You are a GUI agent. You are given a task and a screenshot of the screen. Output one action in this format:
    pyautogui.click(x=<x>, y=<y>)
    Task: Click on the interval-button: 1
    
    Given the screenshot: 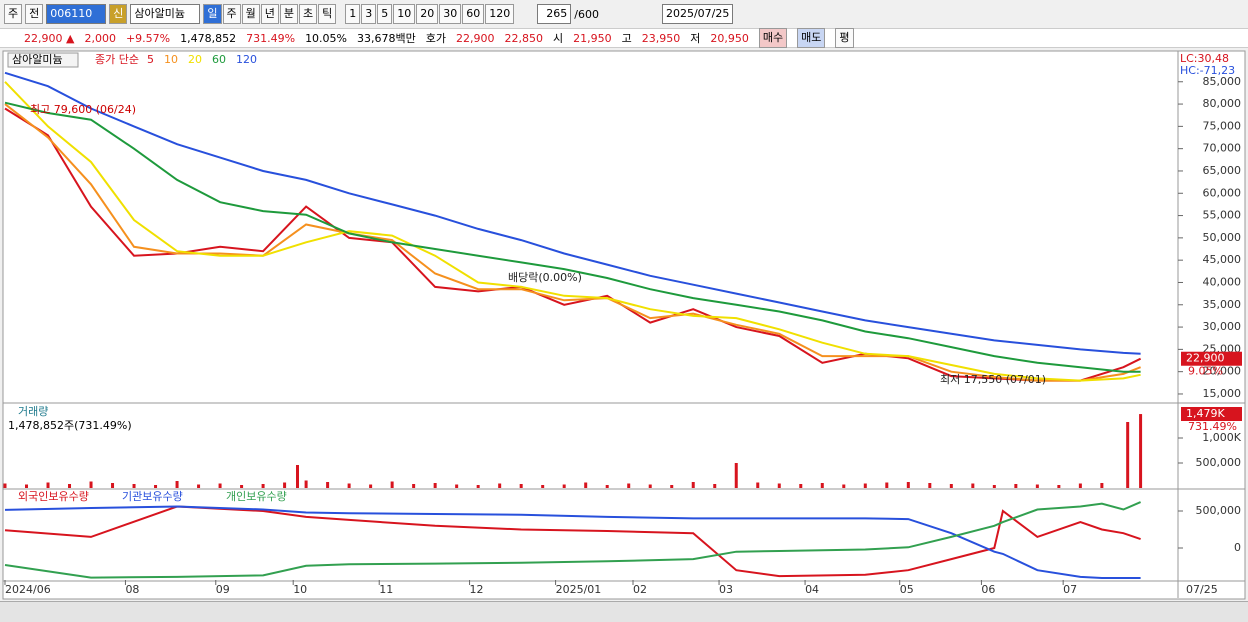 What is the action you would take?
    pyautogui.click(x=353, y=14)
    